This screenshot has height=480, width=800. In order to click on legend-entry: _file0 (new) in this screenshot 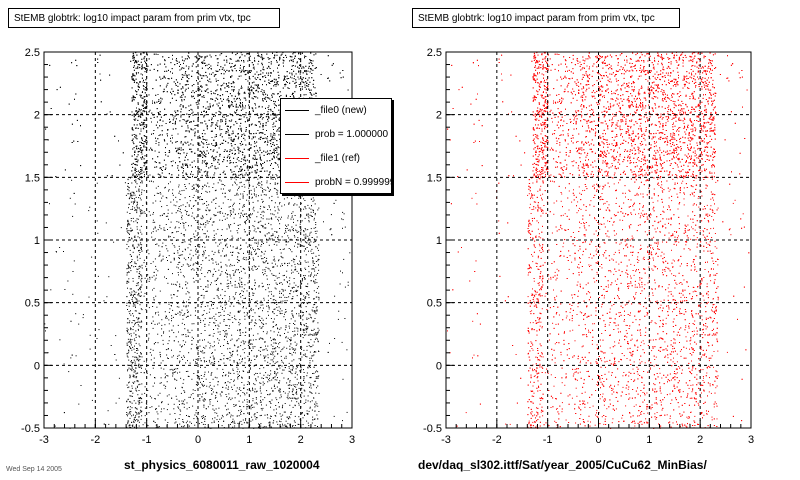, I will do `click(336, 111)`.